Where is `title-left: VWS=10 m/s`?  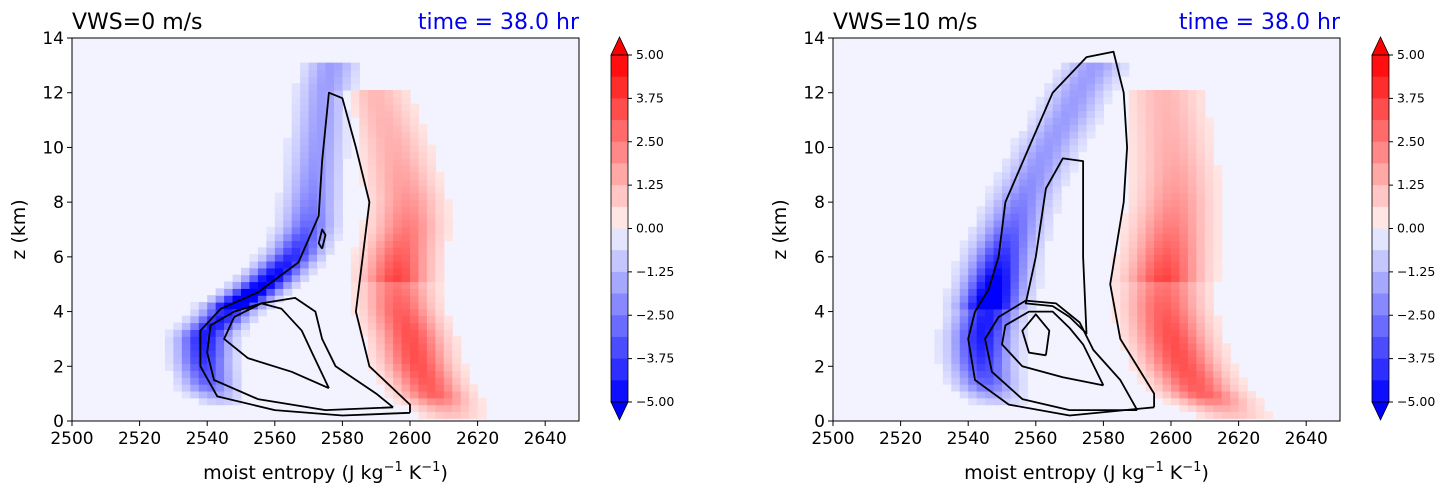
title-left: VWS=10 m/s is located at coordinates (905, 22).